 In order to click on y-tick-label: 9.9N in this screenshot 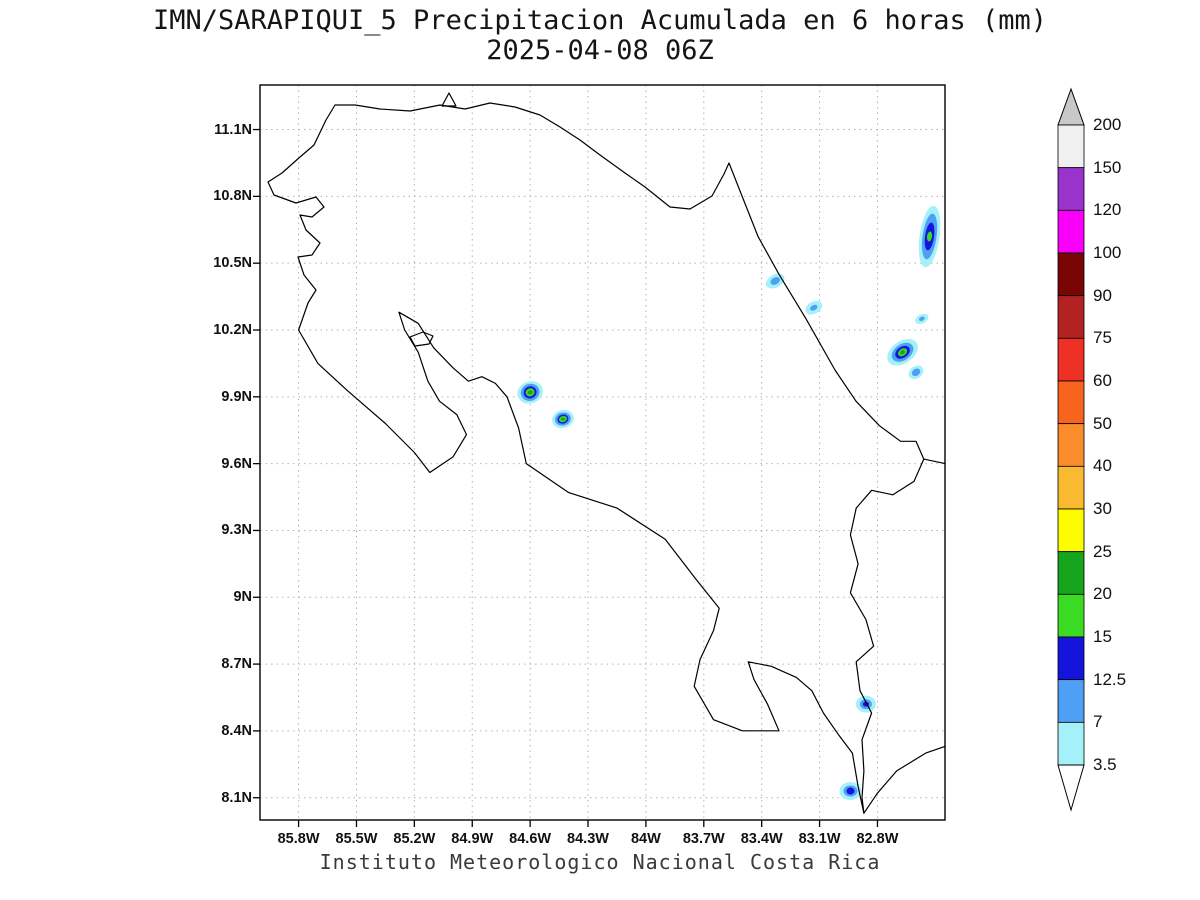, I will do `click(236, 396)`.